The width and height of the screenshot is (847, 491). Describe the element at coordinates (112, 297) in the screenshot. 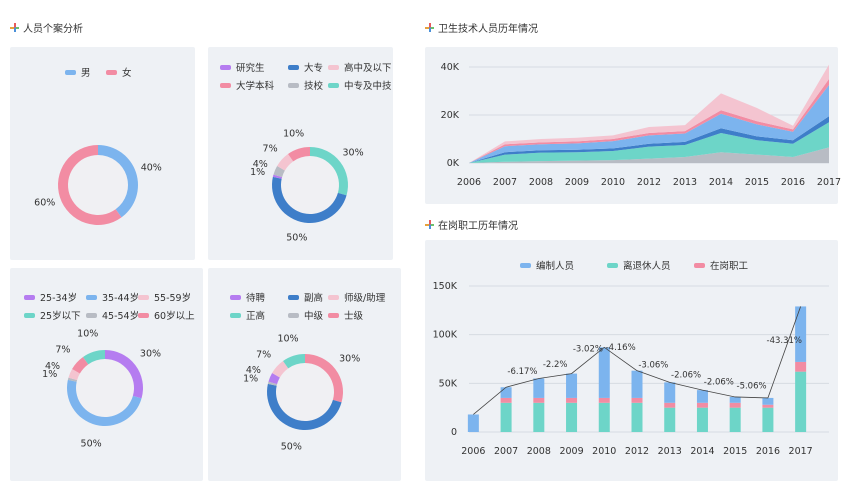

I see `legend-item-age-35-44: 35-44岁` at that location.